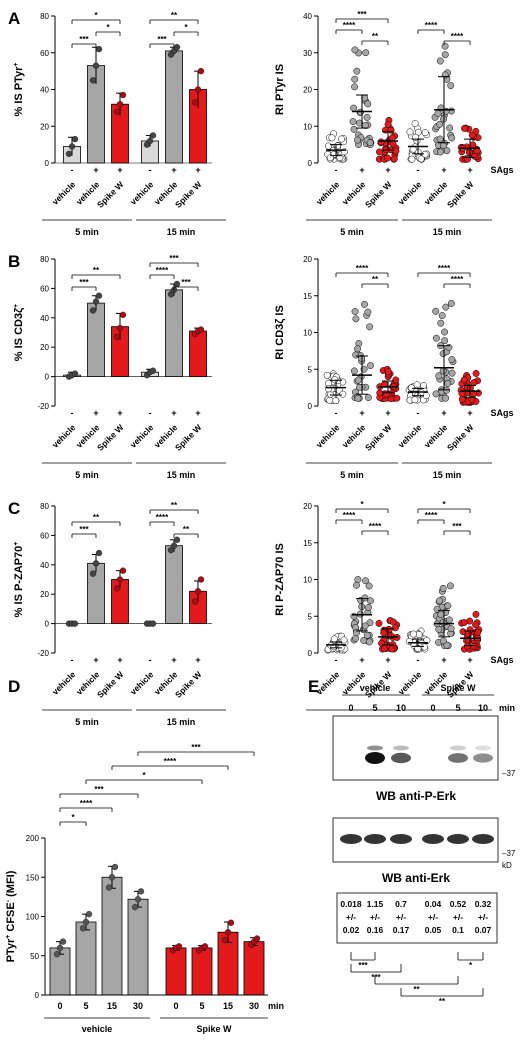 The height and width of the screenshot is (1042, 520). What do you see at coordinates (469, 413) in the screenshot?
I see `scatter-sags-sign-B: +` at bounding box center [469, 413].